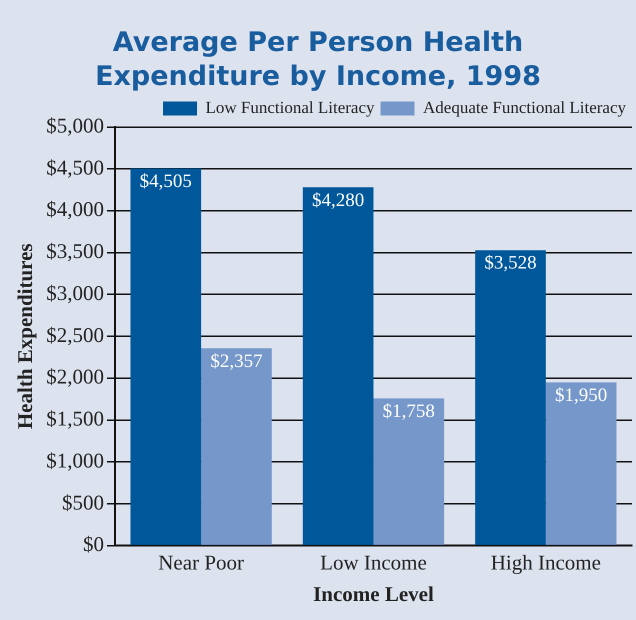  Describe the element at coordinates (545, 562) in the screenshot. I see `x-tick-label: High Income` at that location.